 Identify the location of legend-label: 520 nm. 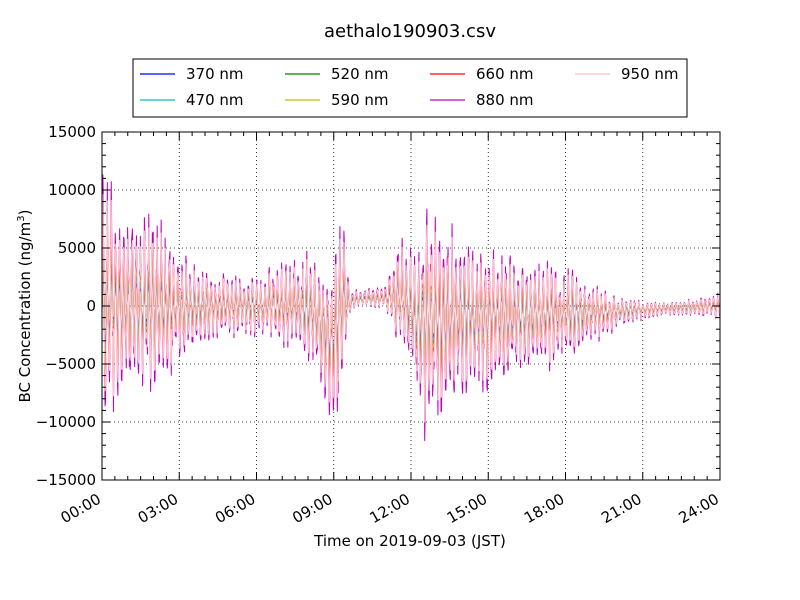
(360, 74).